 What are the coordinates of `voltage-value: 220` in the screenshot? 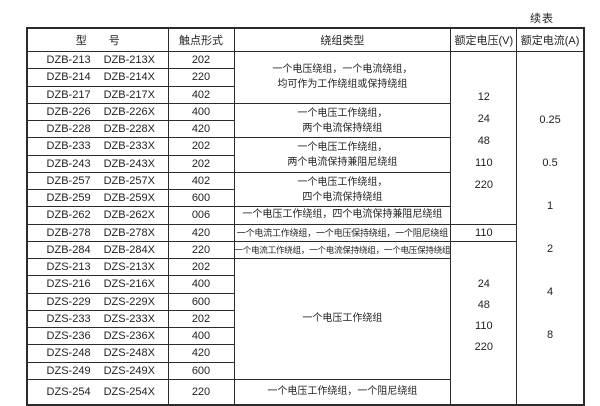 It's located at (484, 185).